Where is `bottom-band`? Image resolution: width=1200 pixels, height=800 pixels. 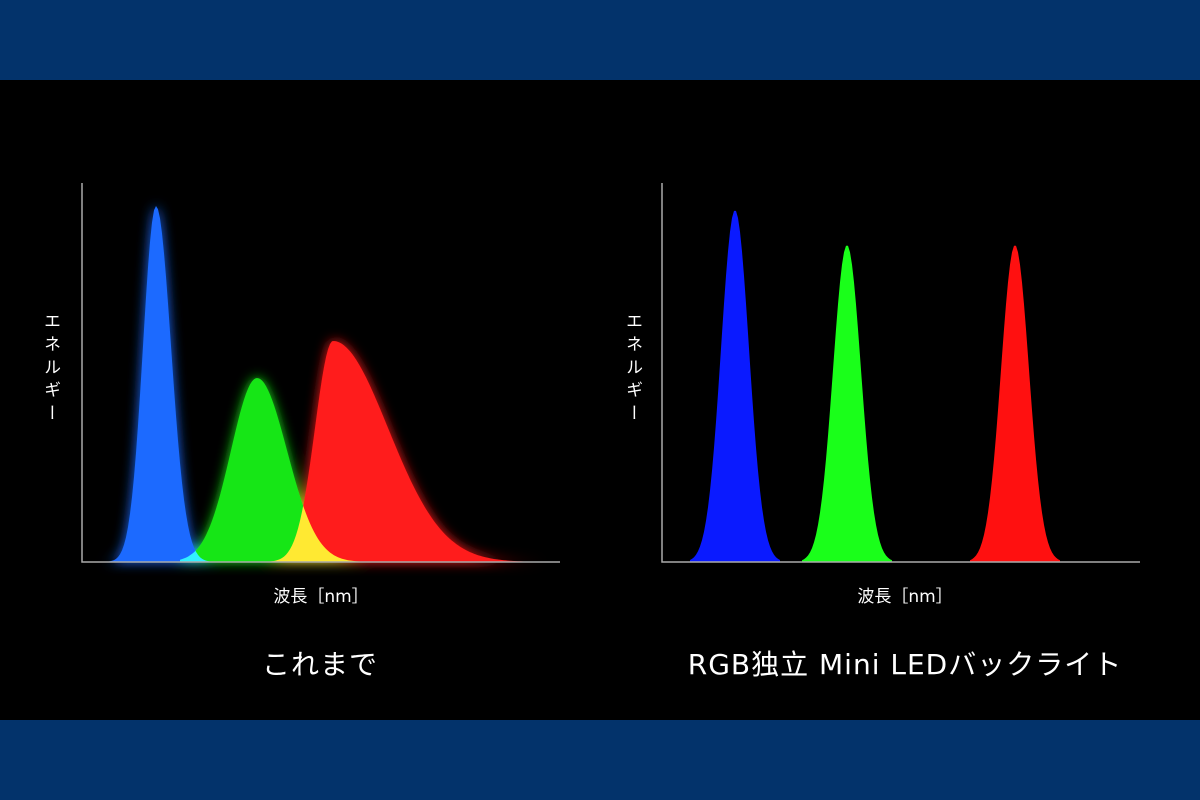 bottom-band is located at coordinates (600, 760).